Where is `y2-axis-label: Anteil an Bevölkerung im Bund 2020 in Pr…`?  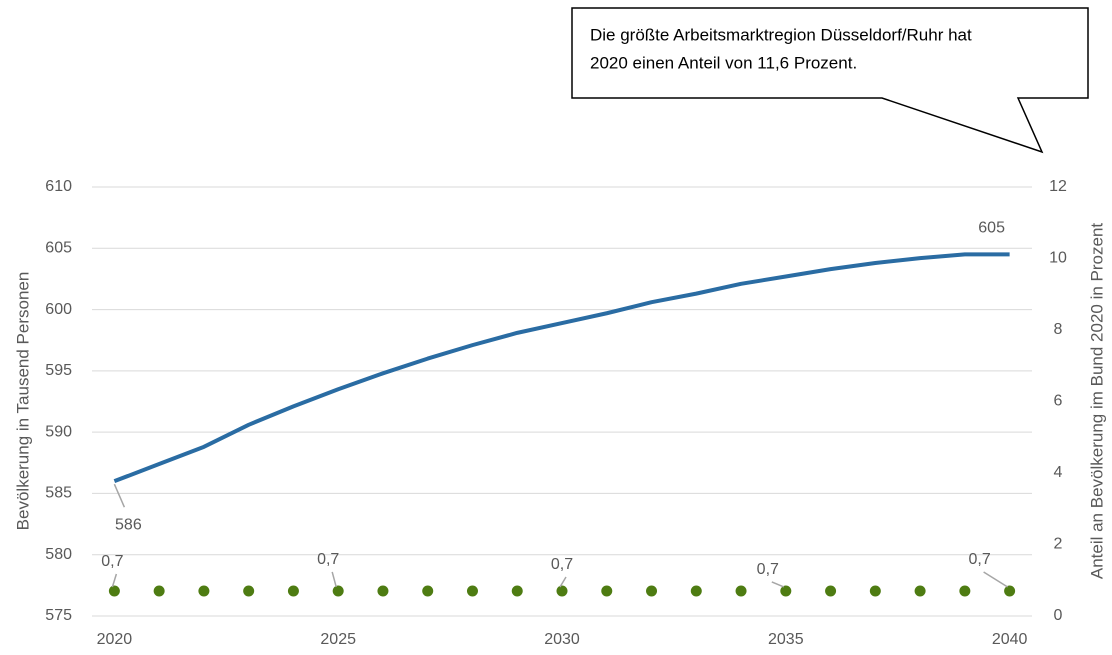
y2-axis-label: Anteil an Bevölkerung im Bund 2020 in Pr… is located at coordinates (1096, 401).